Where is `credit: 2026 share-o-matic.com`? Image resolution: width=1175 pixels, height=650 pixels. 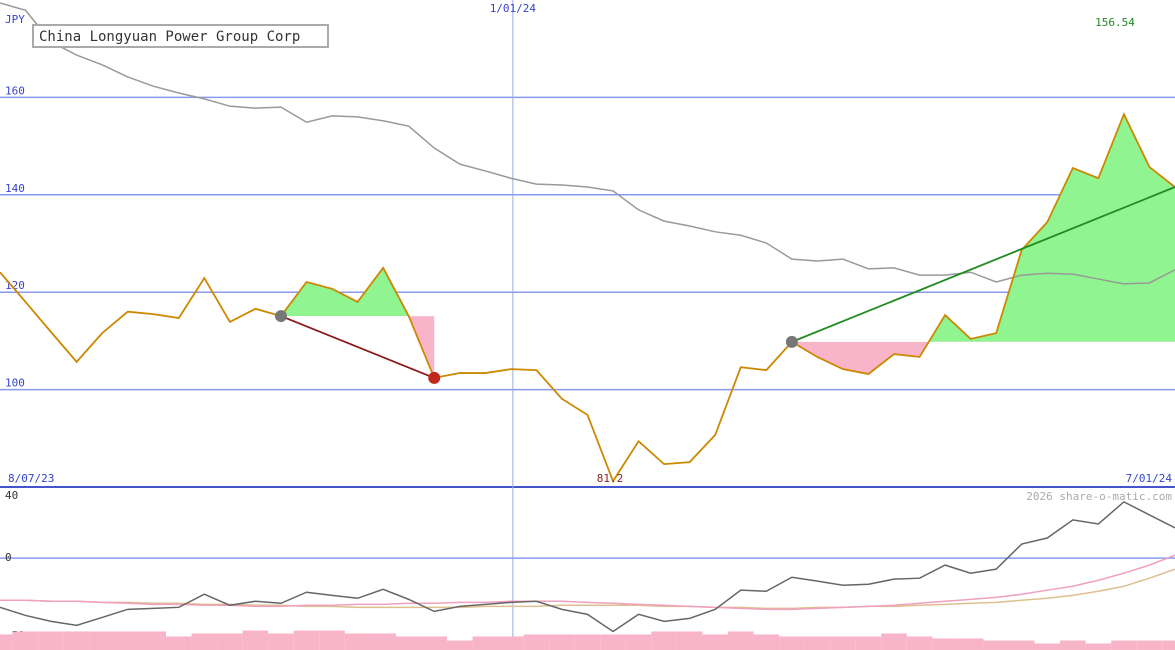
credit: 2026 share-o-matic.com is located at coordinates (1099, 496).